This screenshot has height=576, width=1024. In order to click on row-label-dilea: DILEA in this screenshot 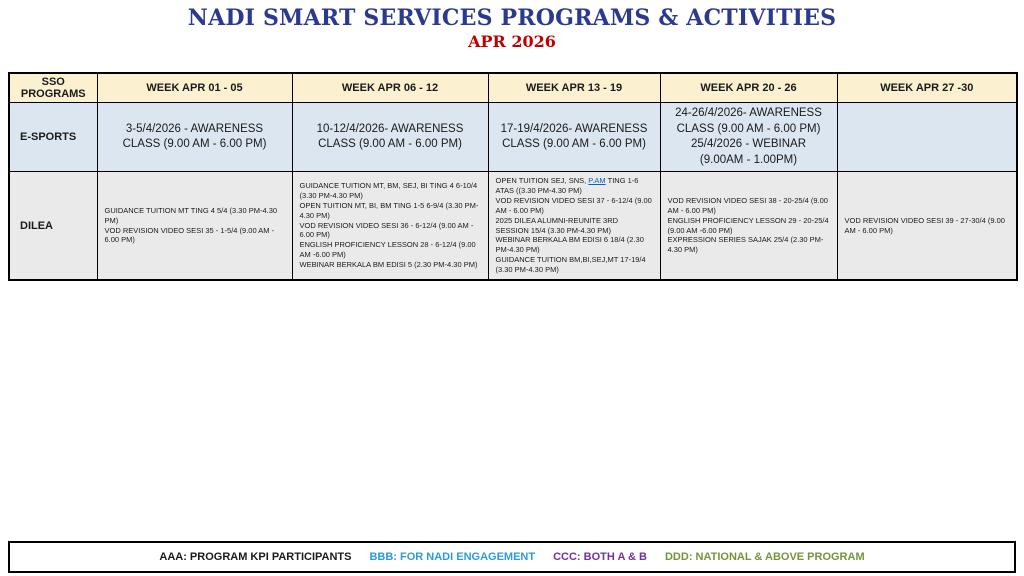, I will do `click(53, 226)`.